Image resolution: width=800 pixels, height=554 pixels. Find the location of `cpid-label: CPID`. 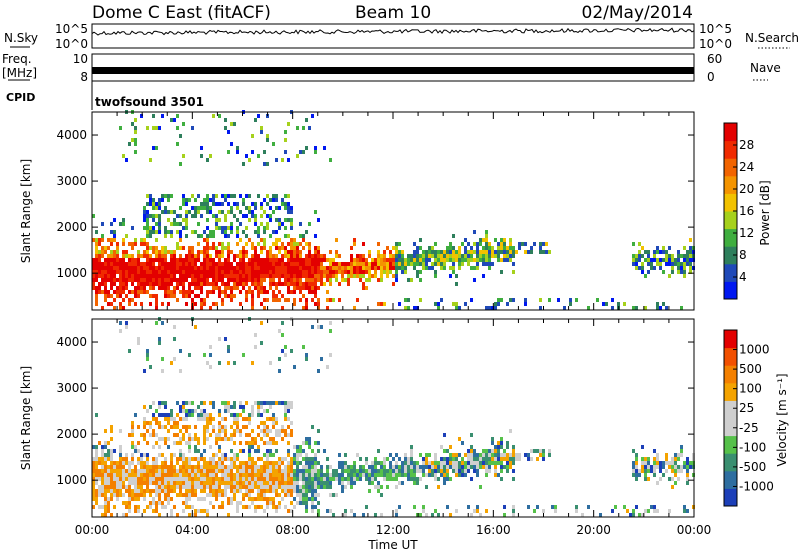

cpid-label: CPID is located at coordinates (20, 97).